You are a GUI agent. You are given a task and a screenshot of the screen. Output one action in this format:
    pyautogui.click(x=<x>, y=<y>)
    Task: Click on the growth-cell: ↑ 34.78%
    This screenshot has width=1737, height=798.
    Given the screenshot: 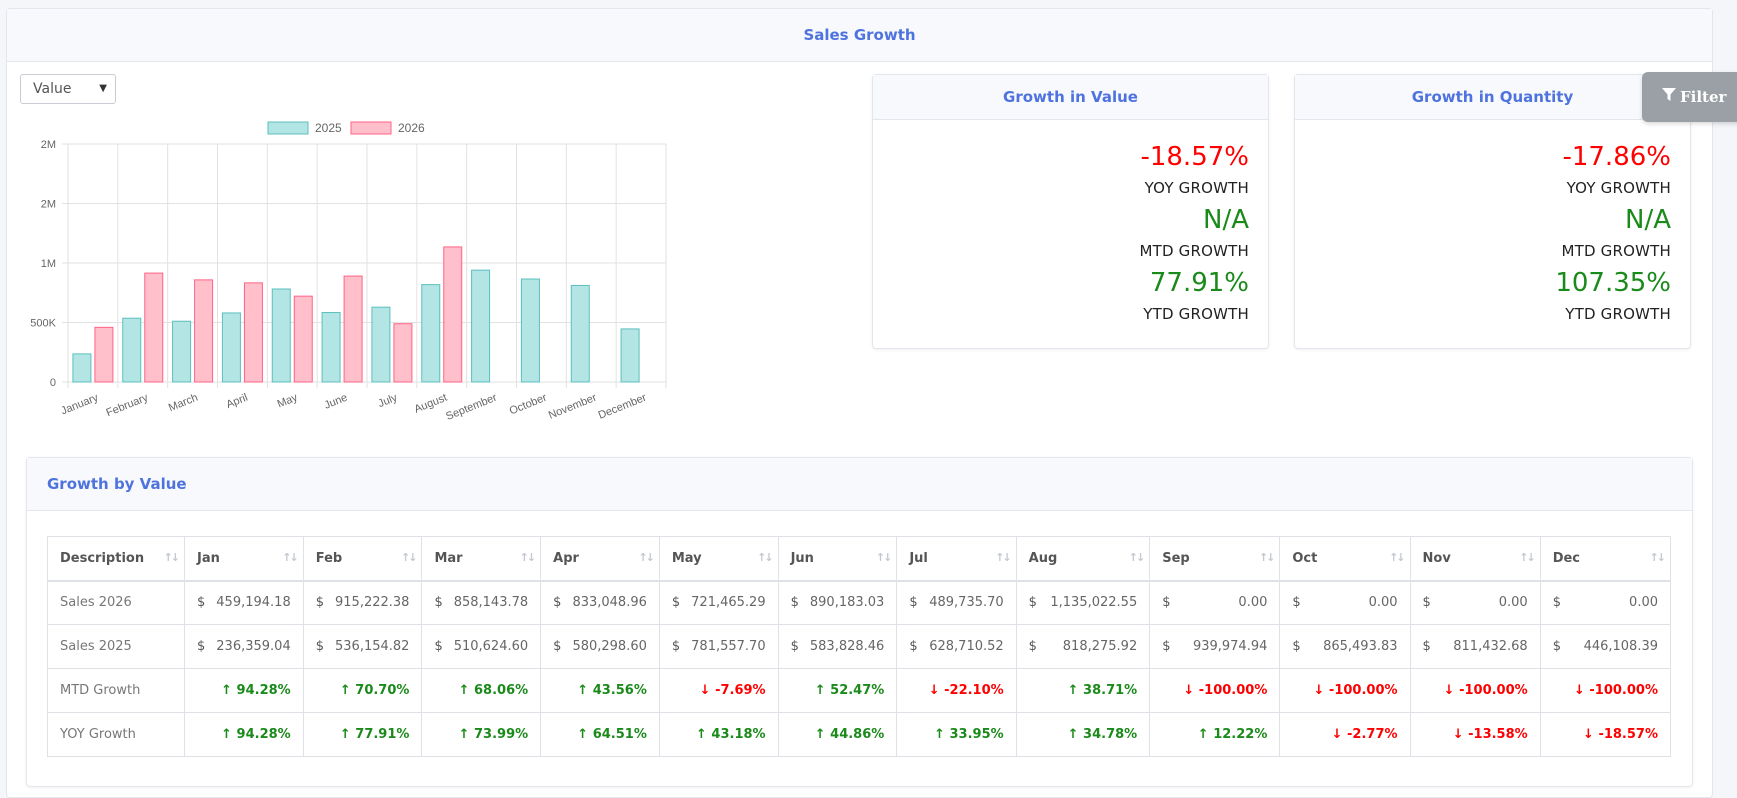 What is the action you would take?
    pyautogui.click(x=1083, y=734)
    